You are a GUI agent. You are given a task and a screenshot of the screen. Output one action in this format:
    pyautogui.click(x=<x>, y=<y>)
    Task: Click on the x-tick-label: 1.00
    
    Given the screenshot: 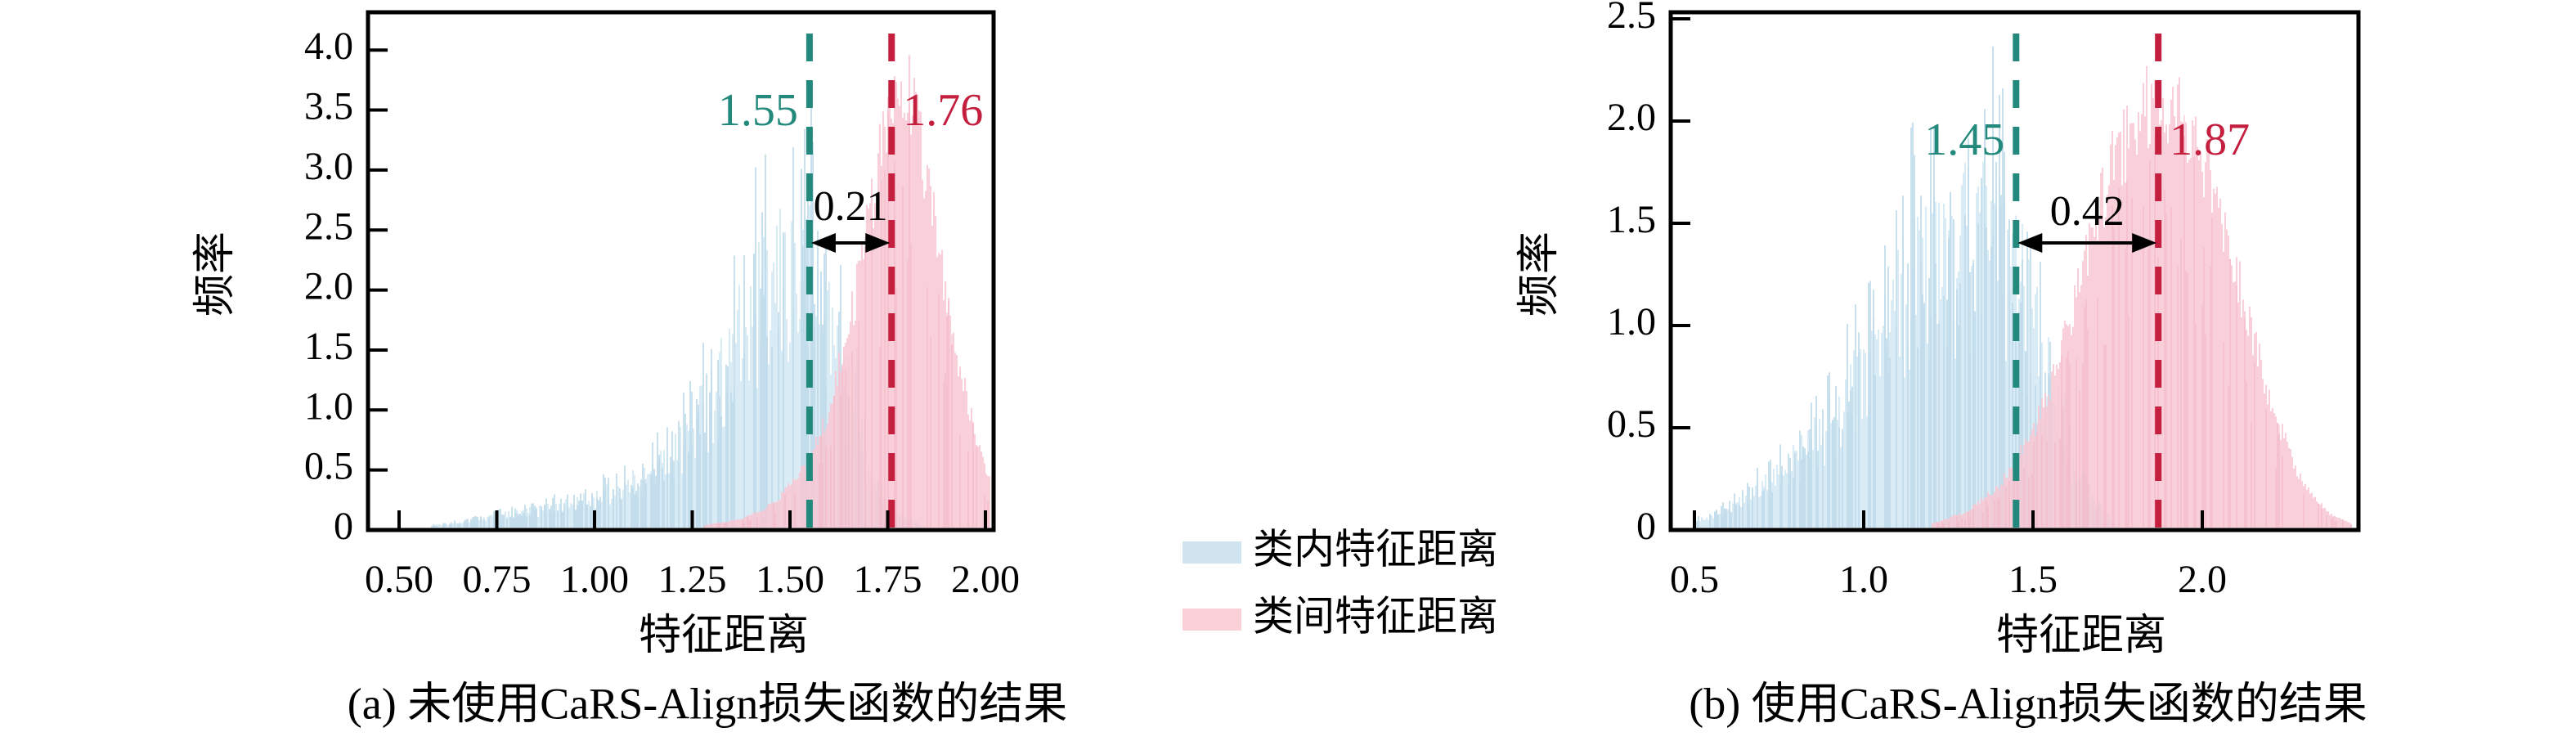 What is the action you would take?
    pyautogui.click(x=594, y=579)
    